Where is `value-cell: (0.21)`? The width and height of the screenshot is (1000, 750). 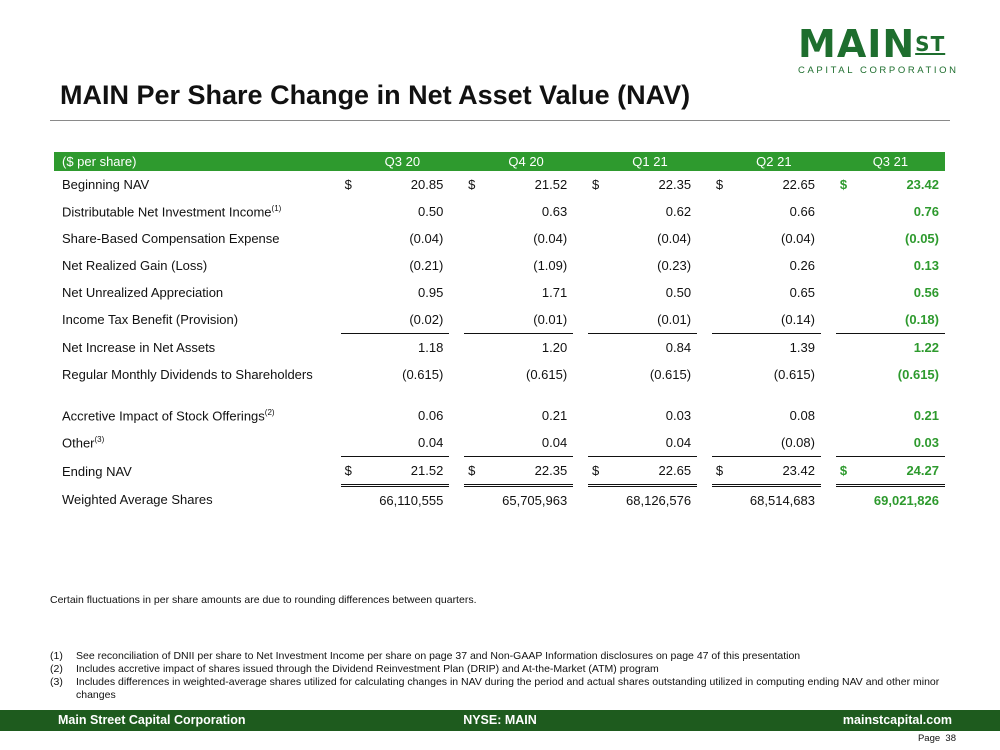 value-cell: (0.21) is located at coordinates (426, 265).